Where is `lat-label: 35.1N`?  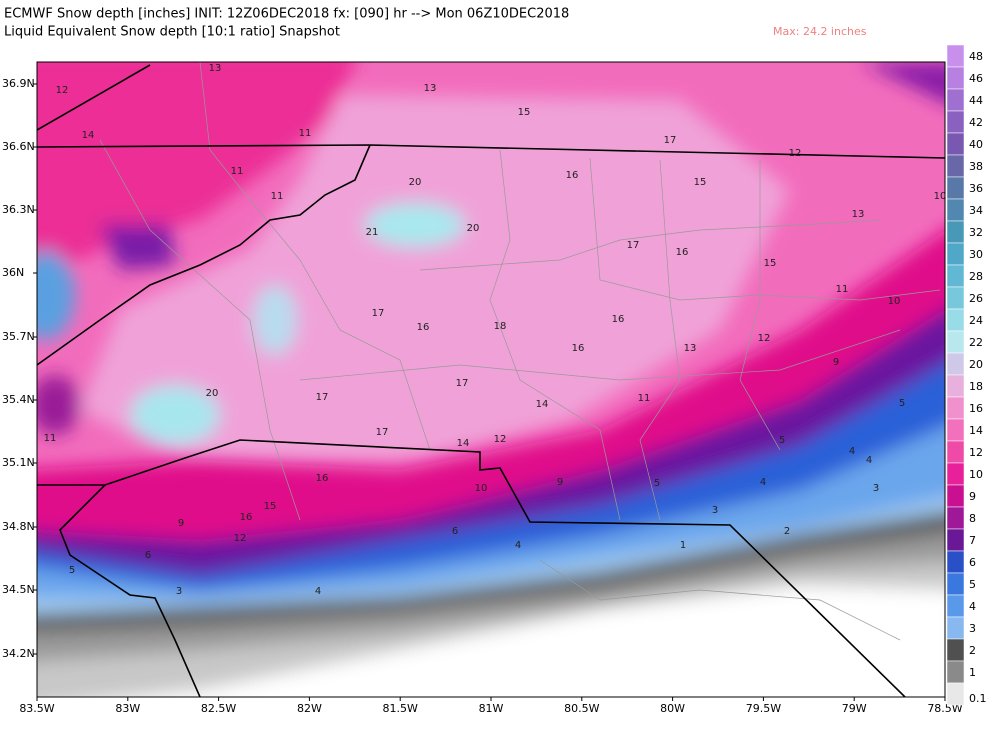
lat-label: 35.1N is located at coordinates (18, 462).